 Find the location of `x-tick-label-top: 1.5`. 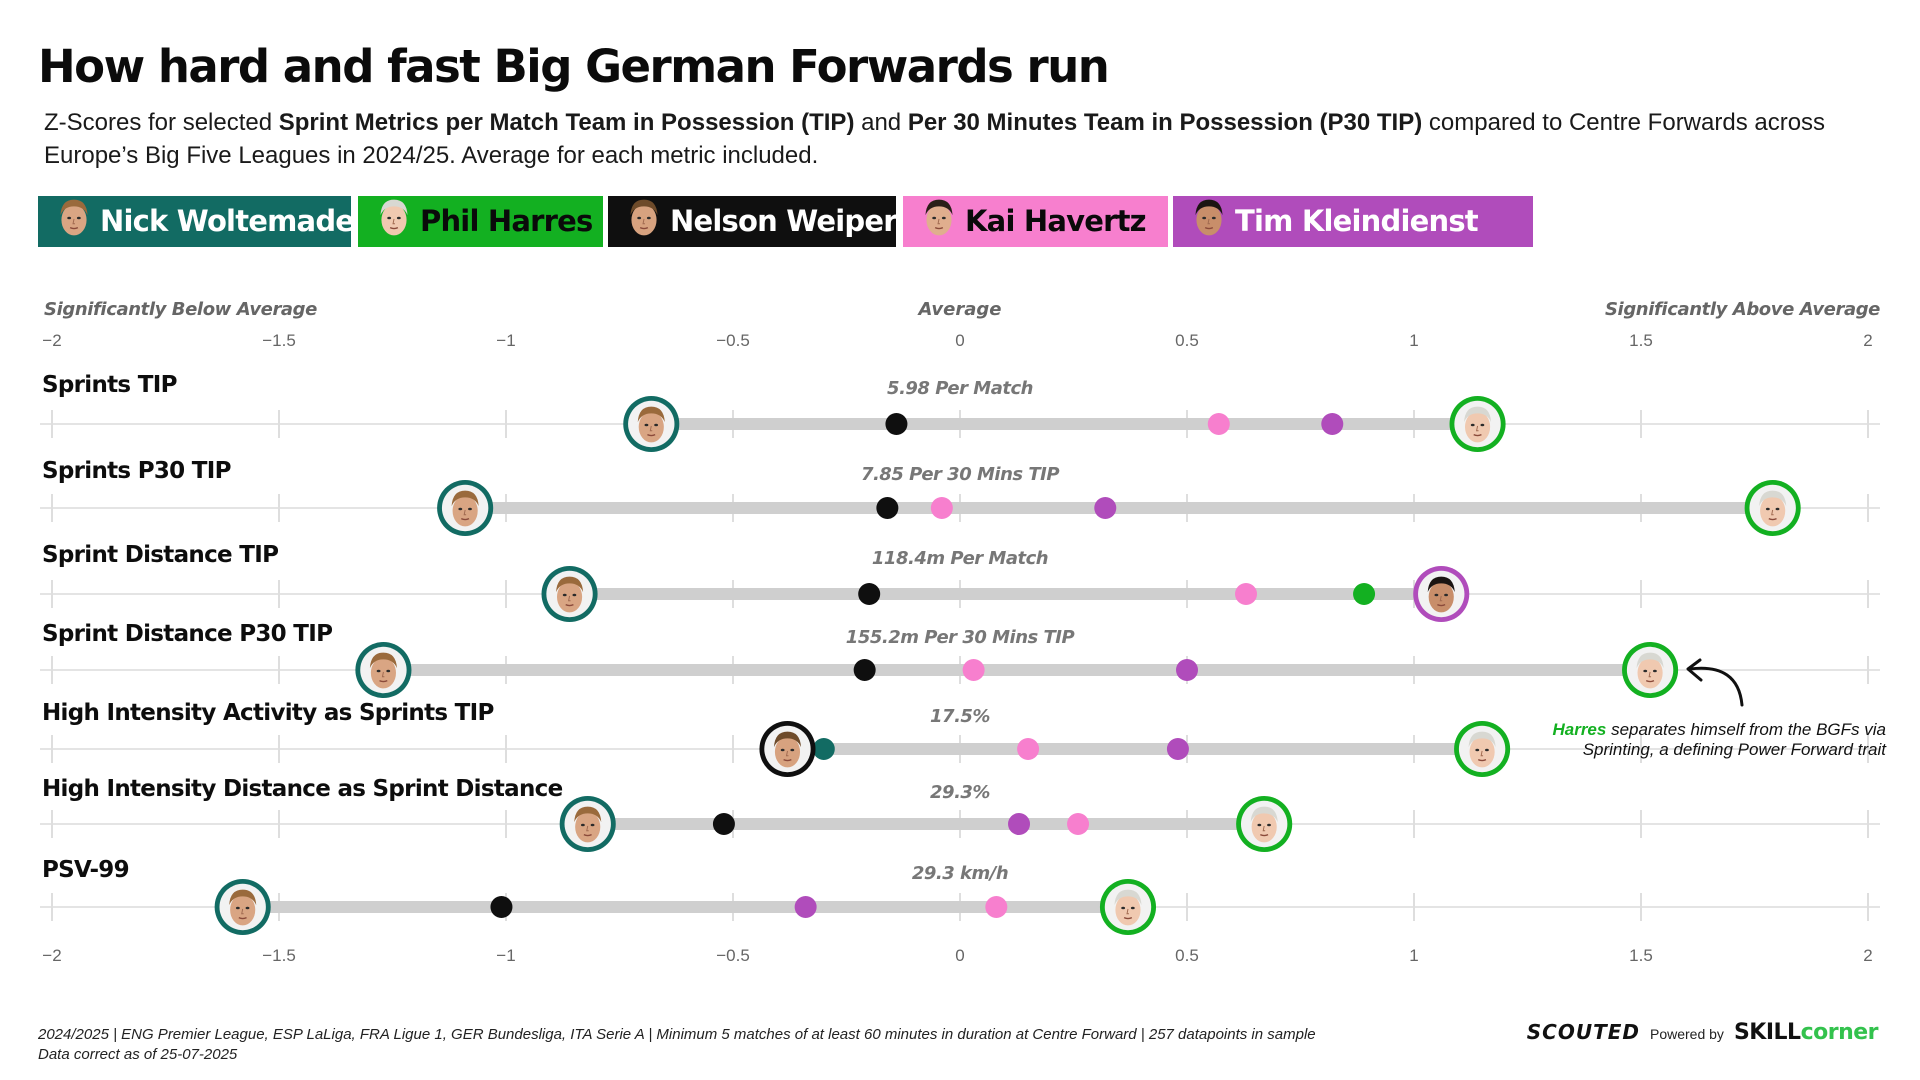

x-tick-label-top: 1.5 is located at coordinates (1641, 340).